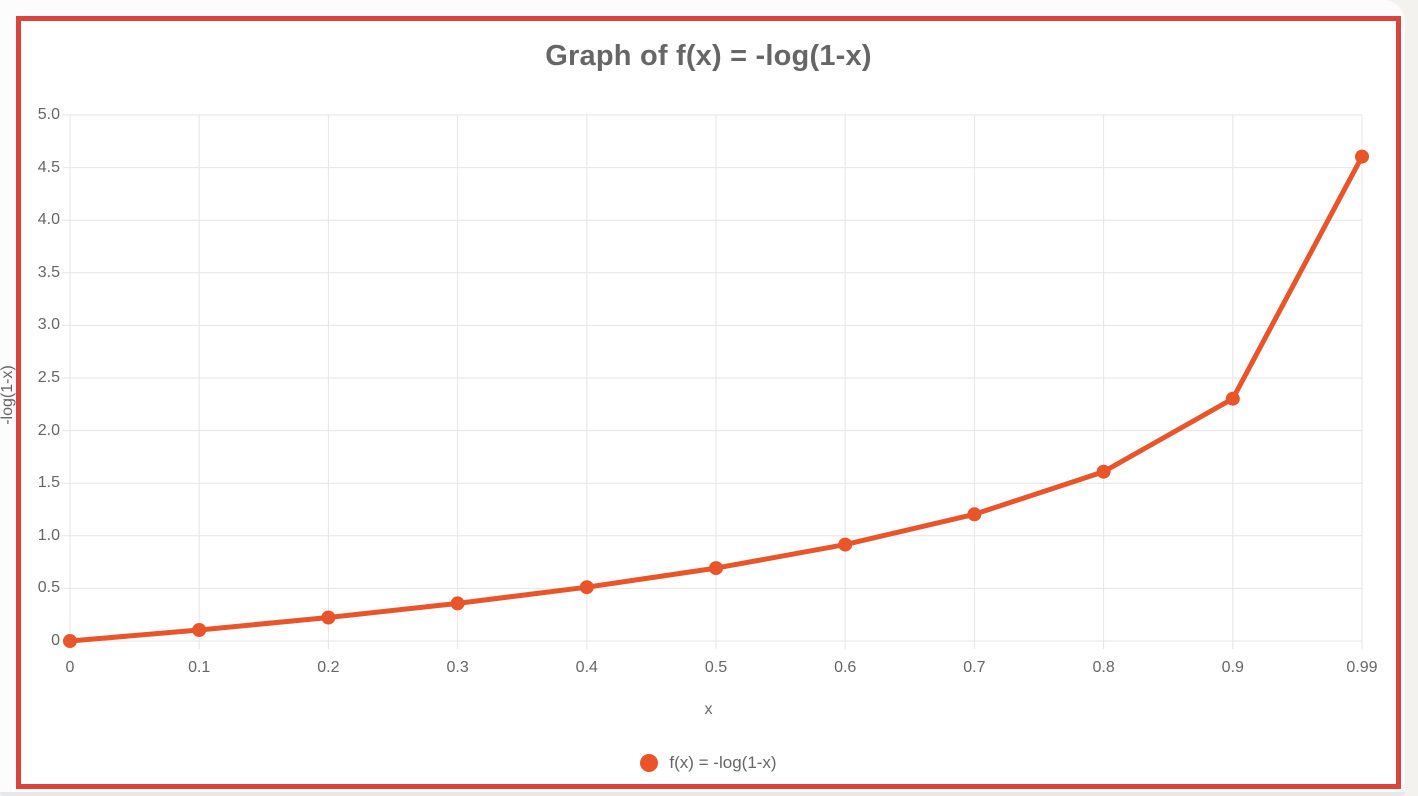 This screenshot has height=796, width=1418. What do you see at coordinates (328, 667) in the screenshot?
I see `x-tick-label: 0.2` at bounding box center [328, 667].